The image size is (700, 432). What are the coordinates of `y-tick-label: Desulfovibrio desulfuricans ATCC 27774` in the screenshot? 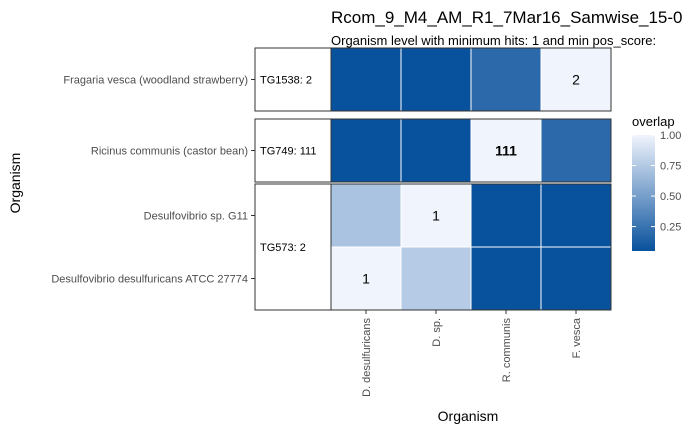 It's located at (149, 280).